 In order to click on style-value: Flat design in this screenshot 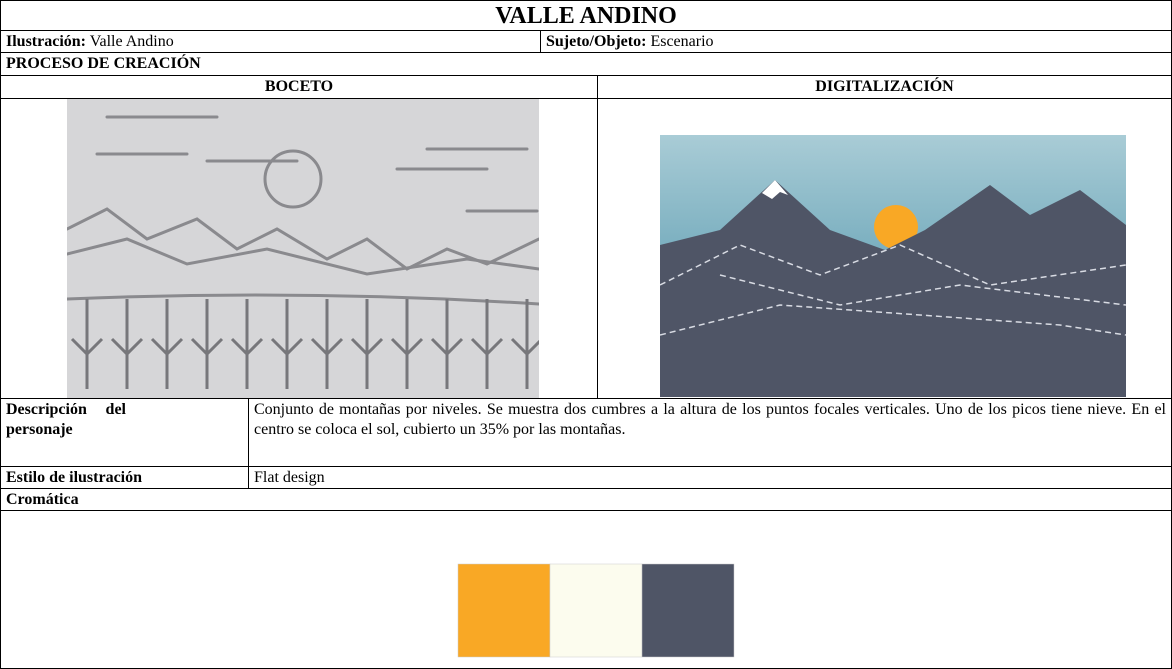, I will do `click(710, 477)`.